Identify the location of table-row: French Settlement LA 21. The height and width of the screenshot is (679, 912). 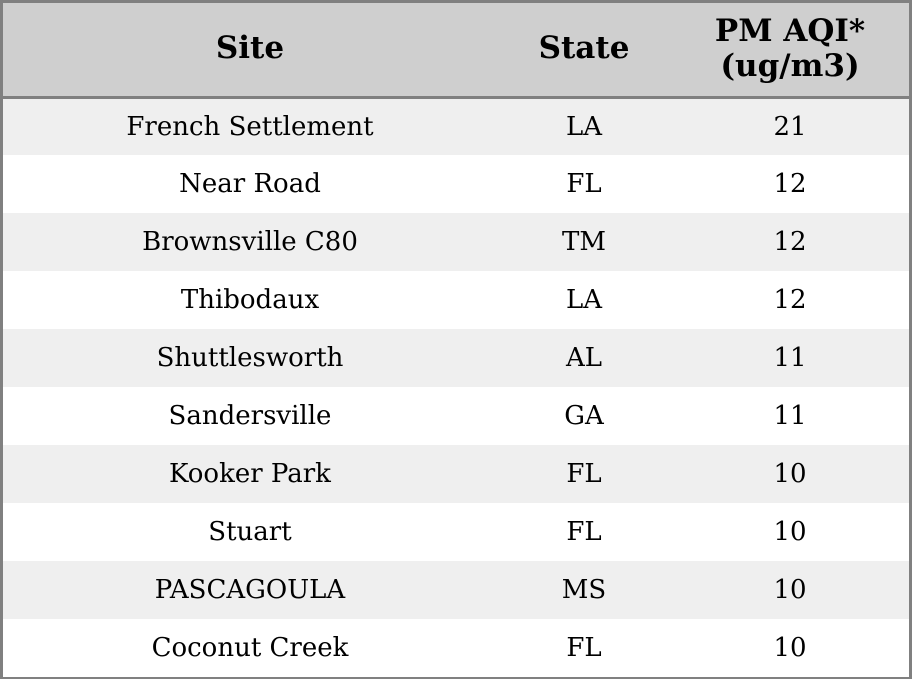
(456, 126).